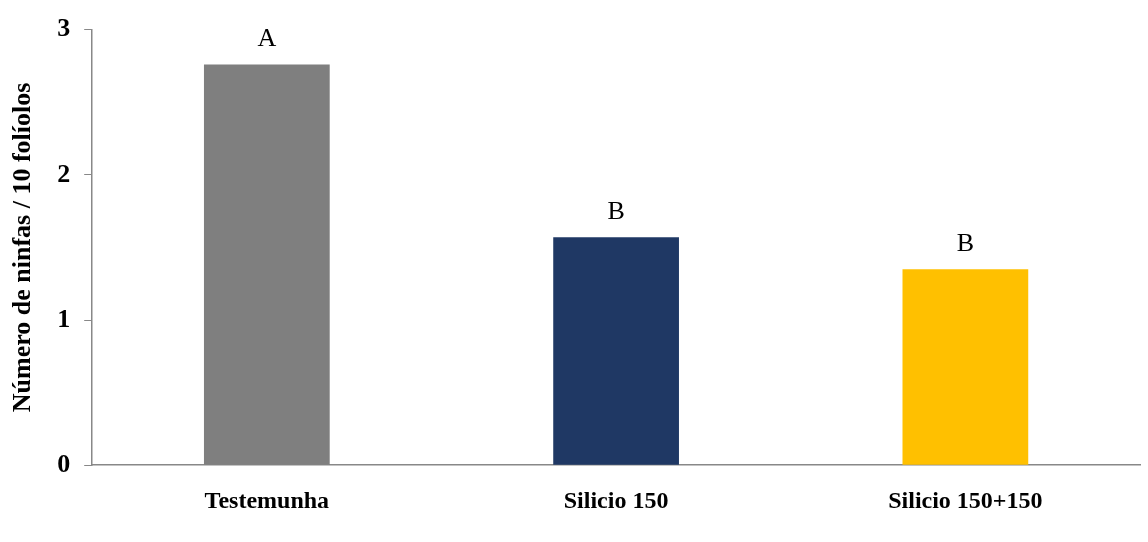  I want to click on y-tick-label: 0, so click(64, 463).